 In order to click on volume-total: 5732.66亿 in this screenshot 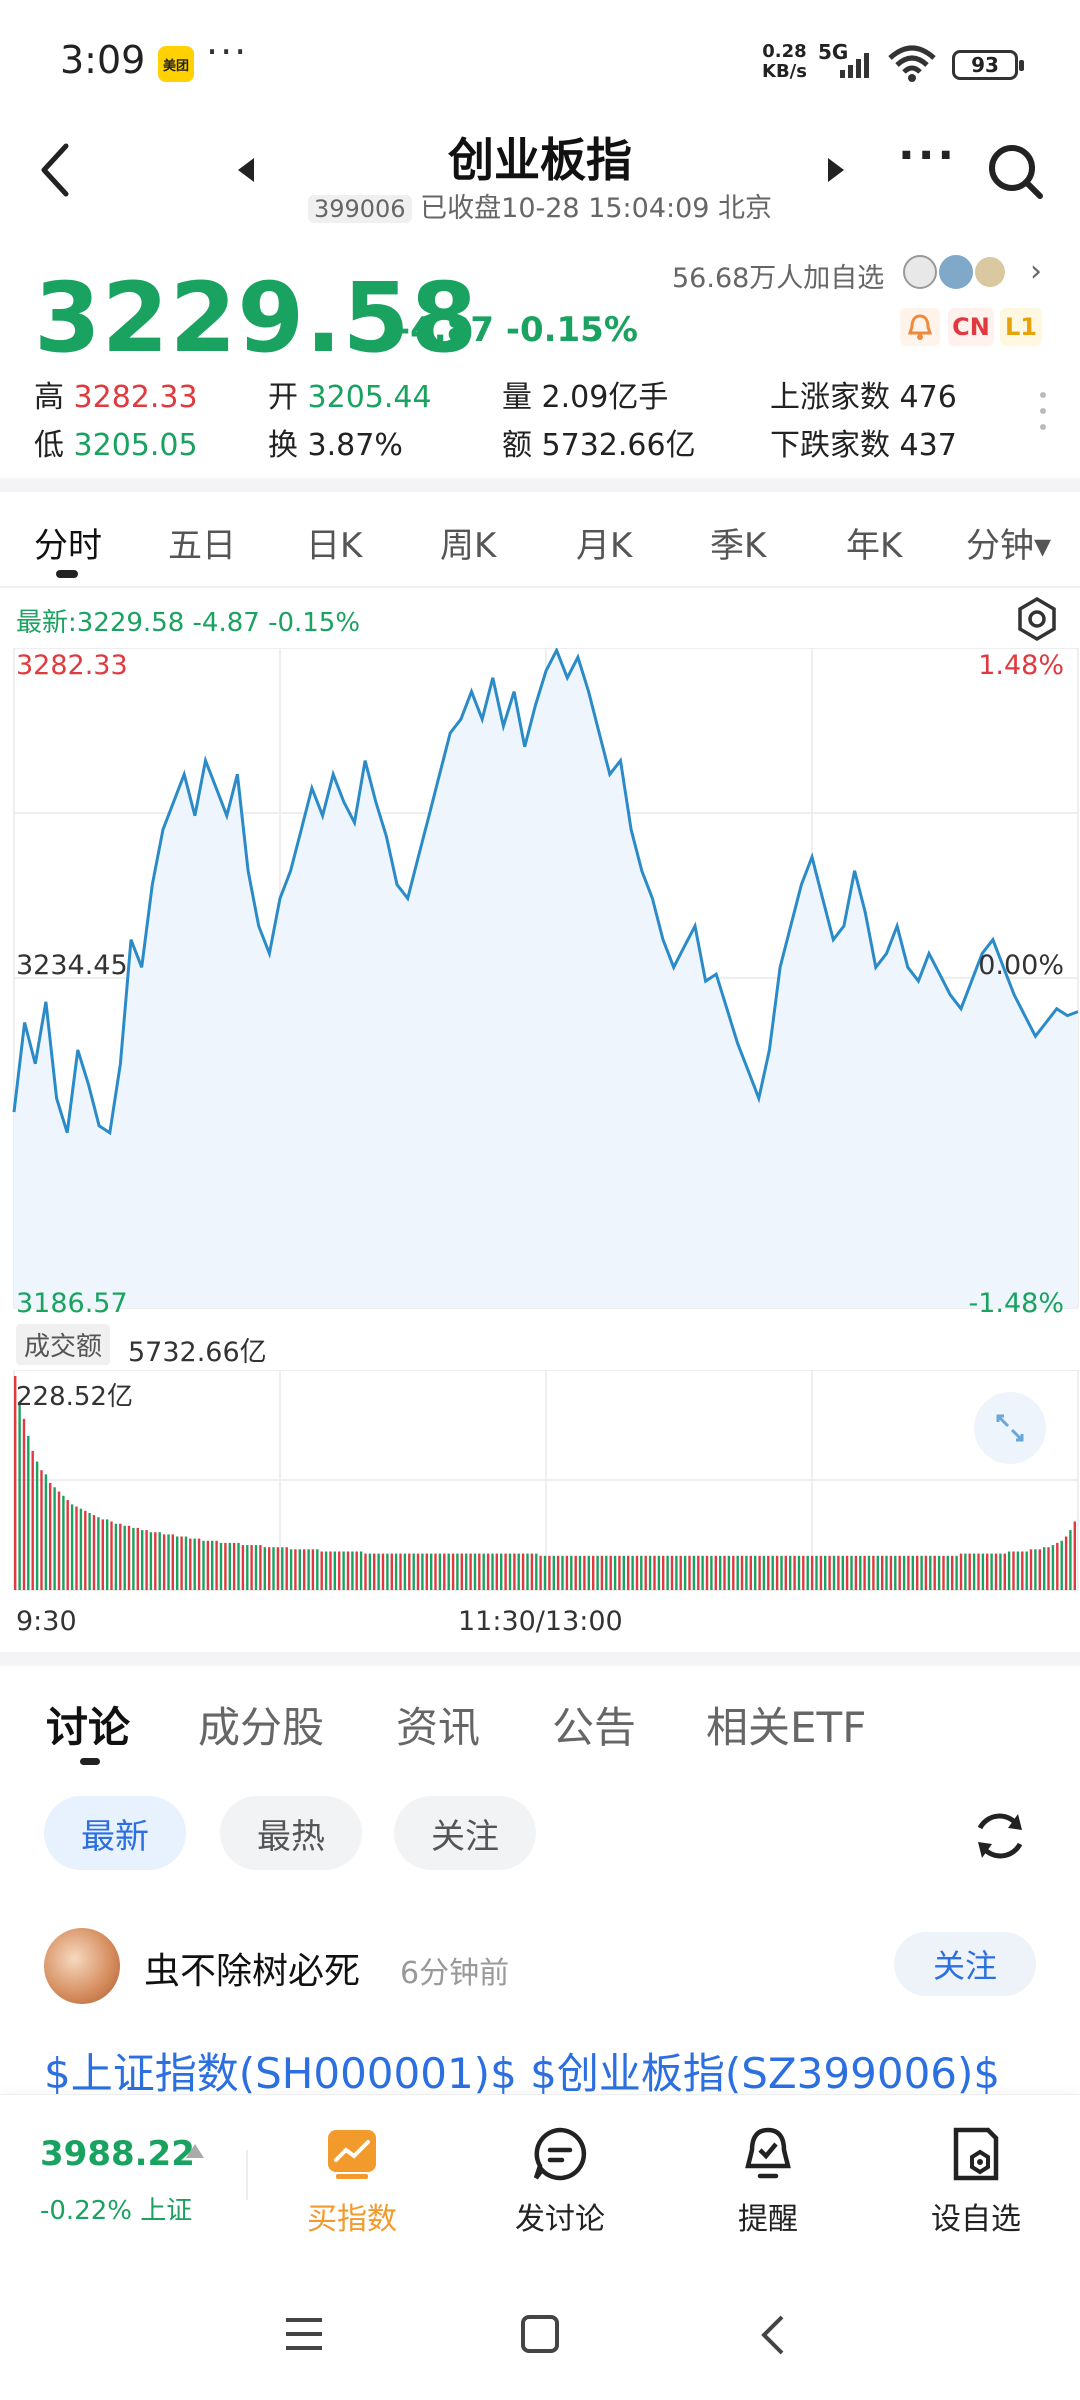, I will do `click(197, 1352)`.